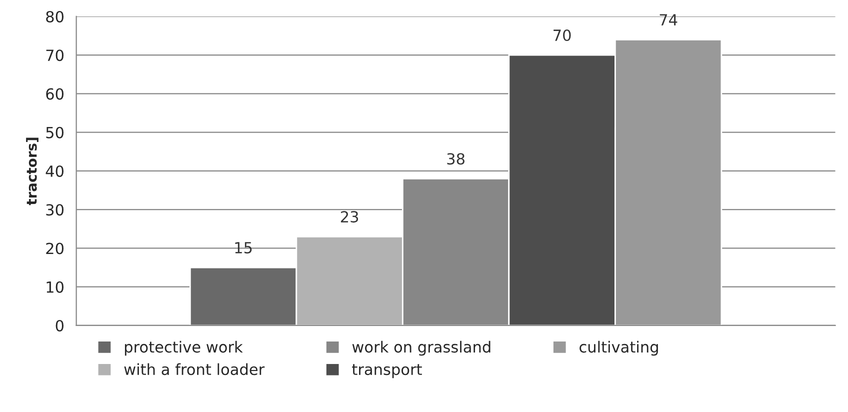  What do you see at coordinates (619, 348) in the screenshot?
I see `legend-label: cultivating` at bounding box center [619, 348].